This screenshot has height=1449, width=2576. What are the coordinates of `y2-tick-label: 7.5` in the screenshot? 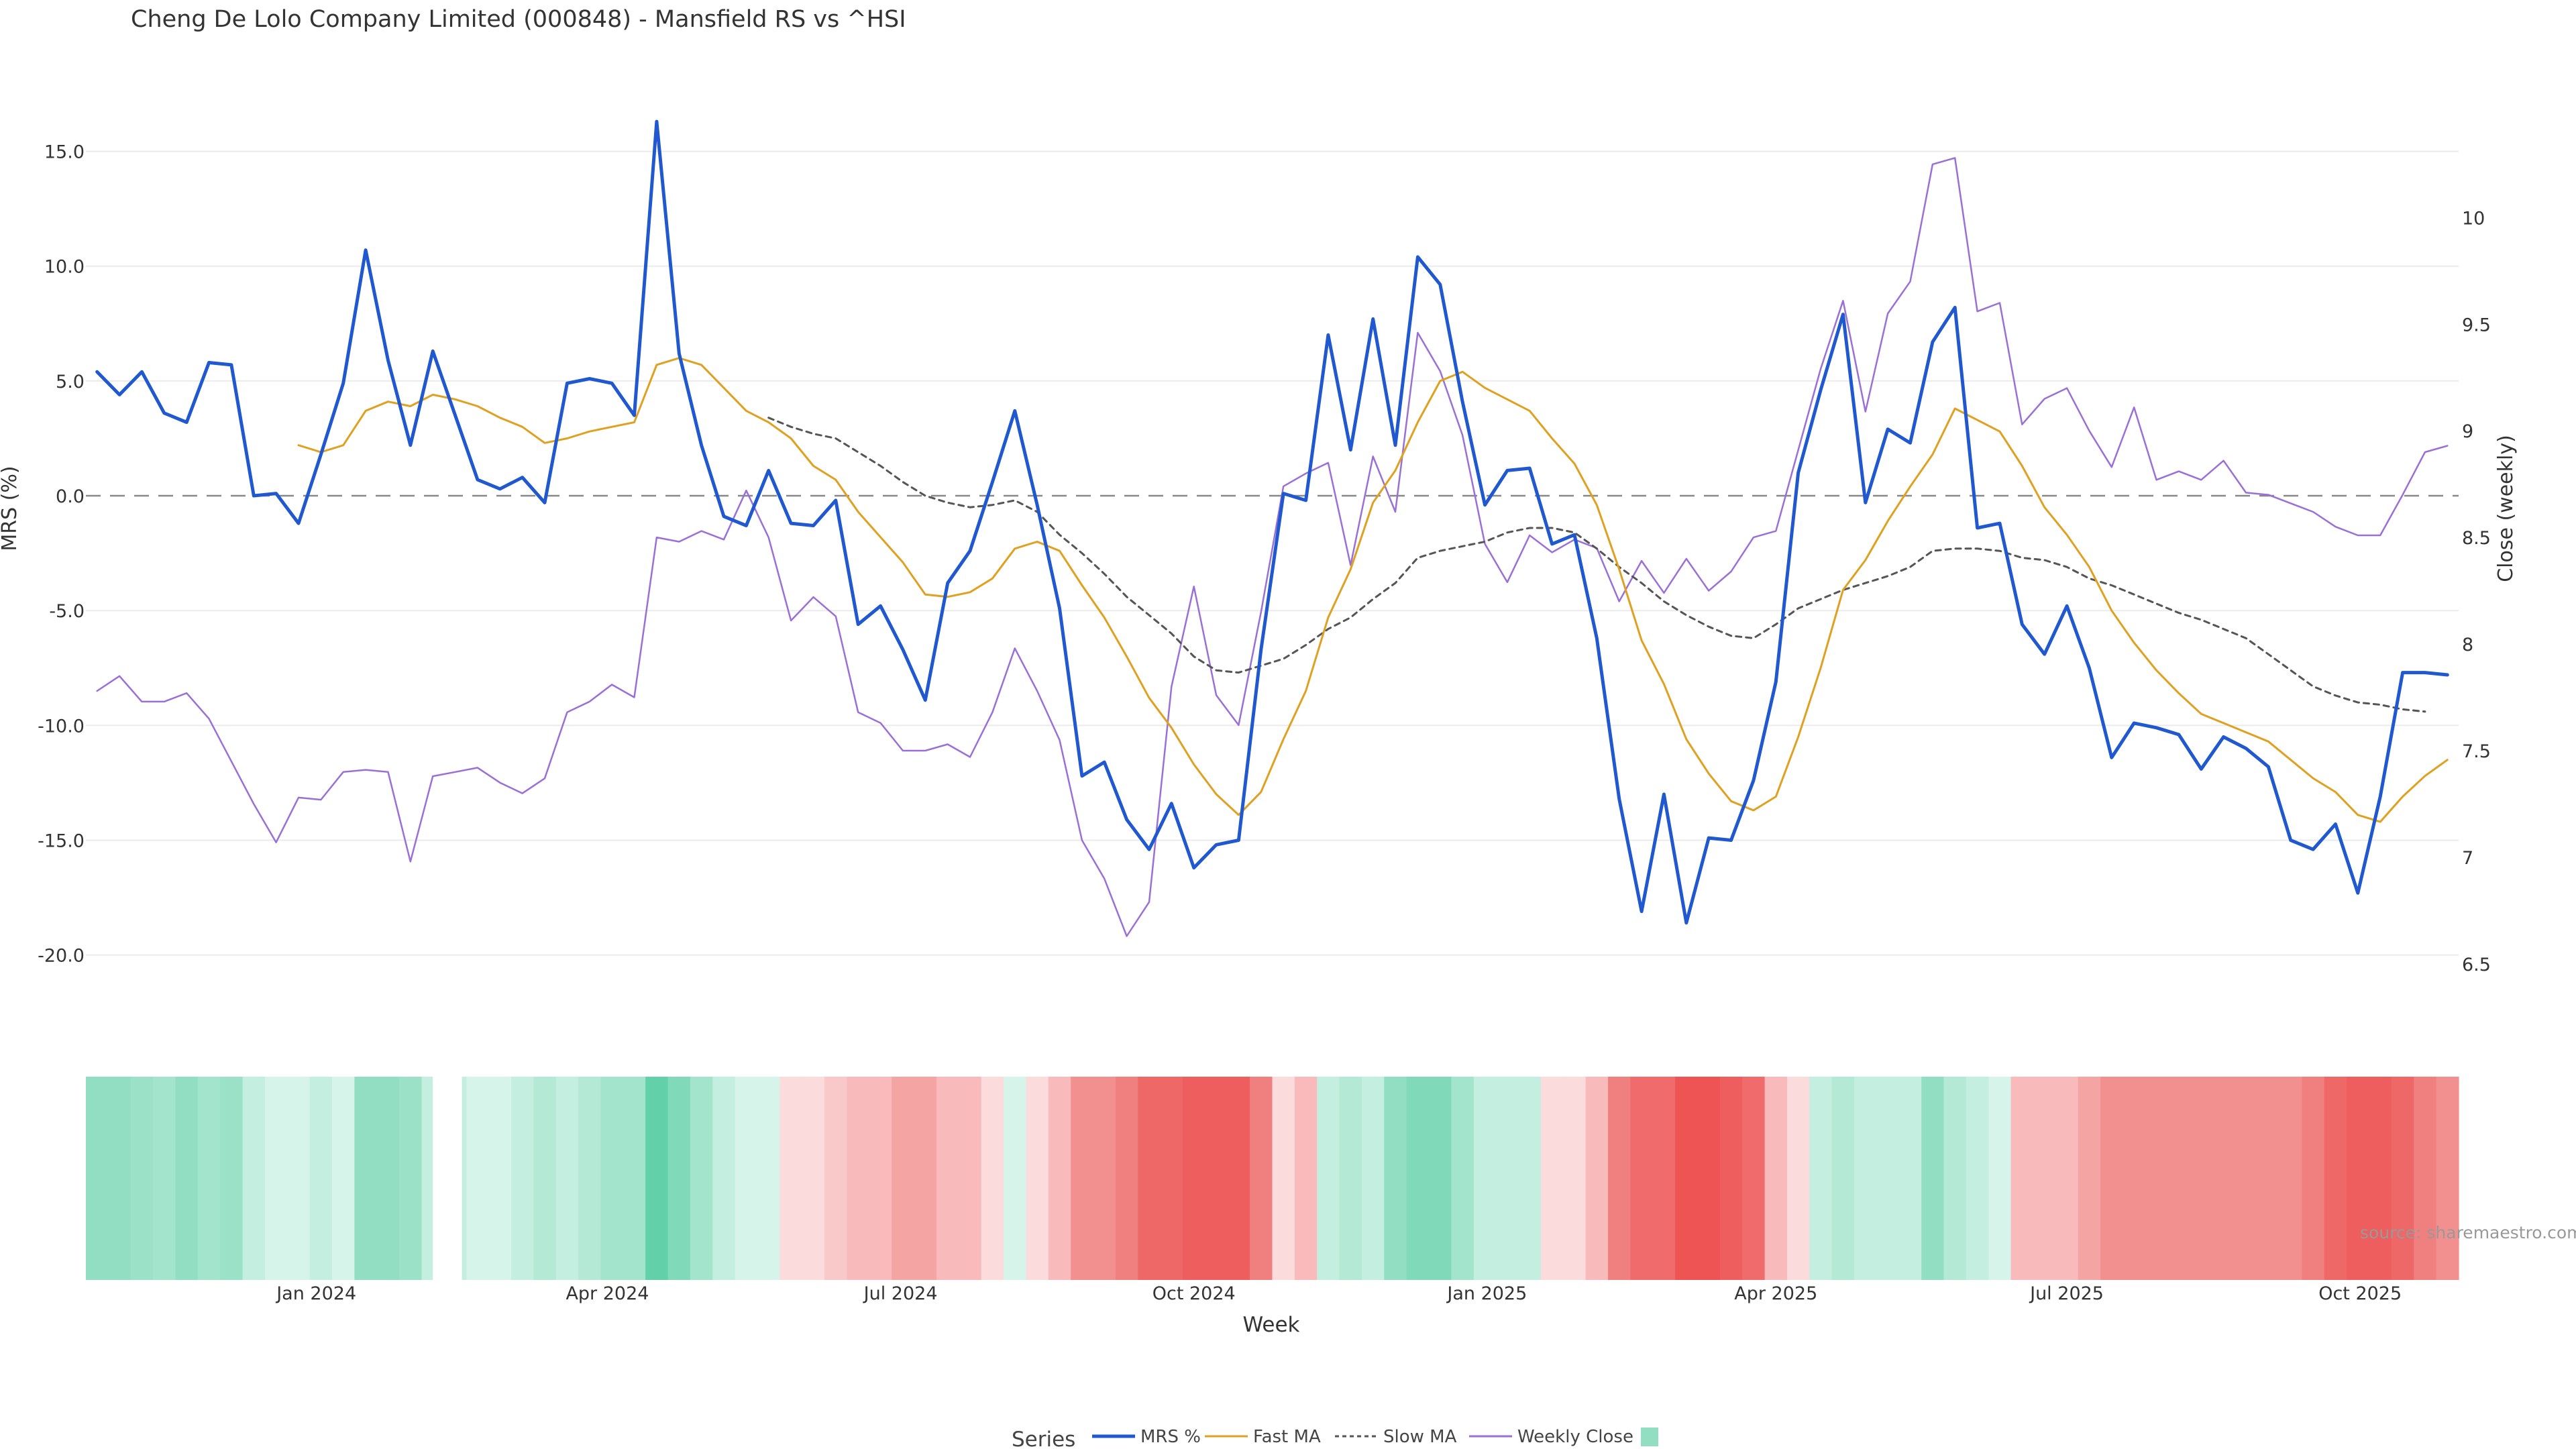 It's located at (2476, 751).